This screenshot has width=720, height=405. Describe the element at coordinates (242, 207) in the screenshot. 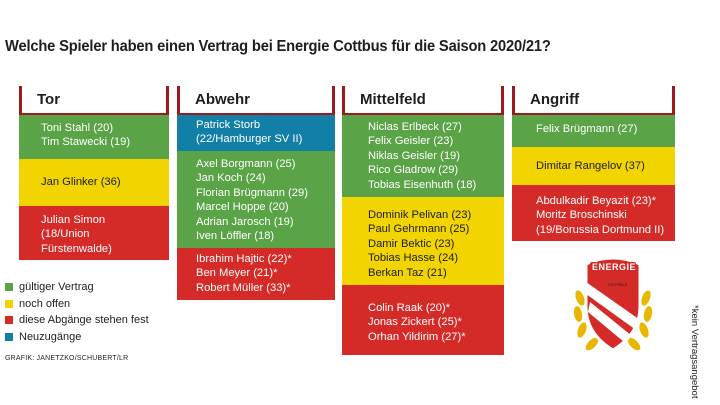

I see `player: Marcel Hoppe (20)` at that location.